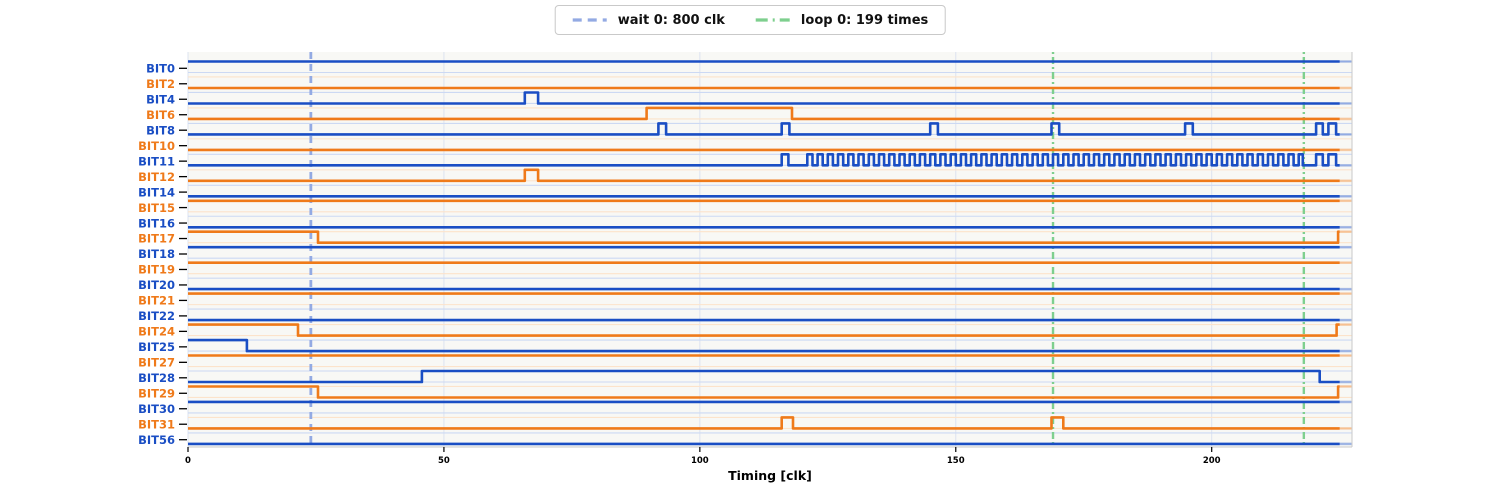 The image size is (1500, 500). I want to click on bit-label-BIT6: BIT6, so click(160, 115).